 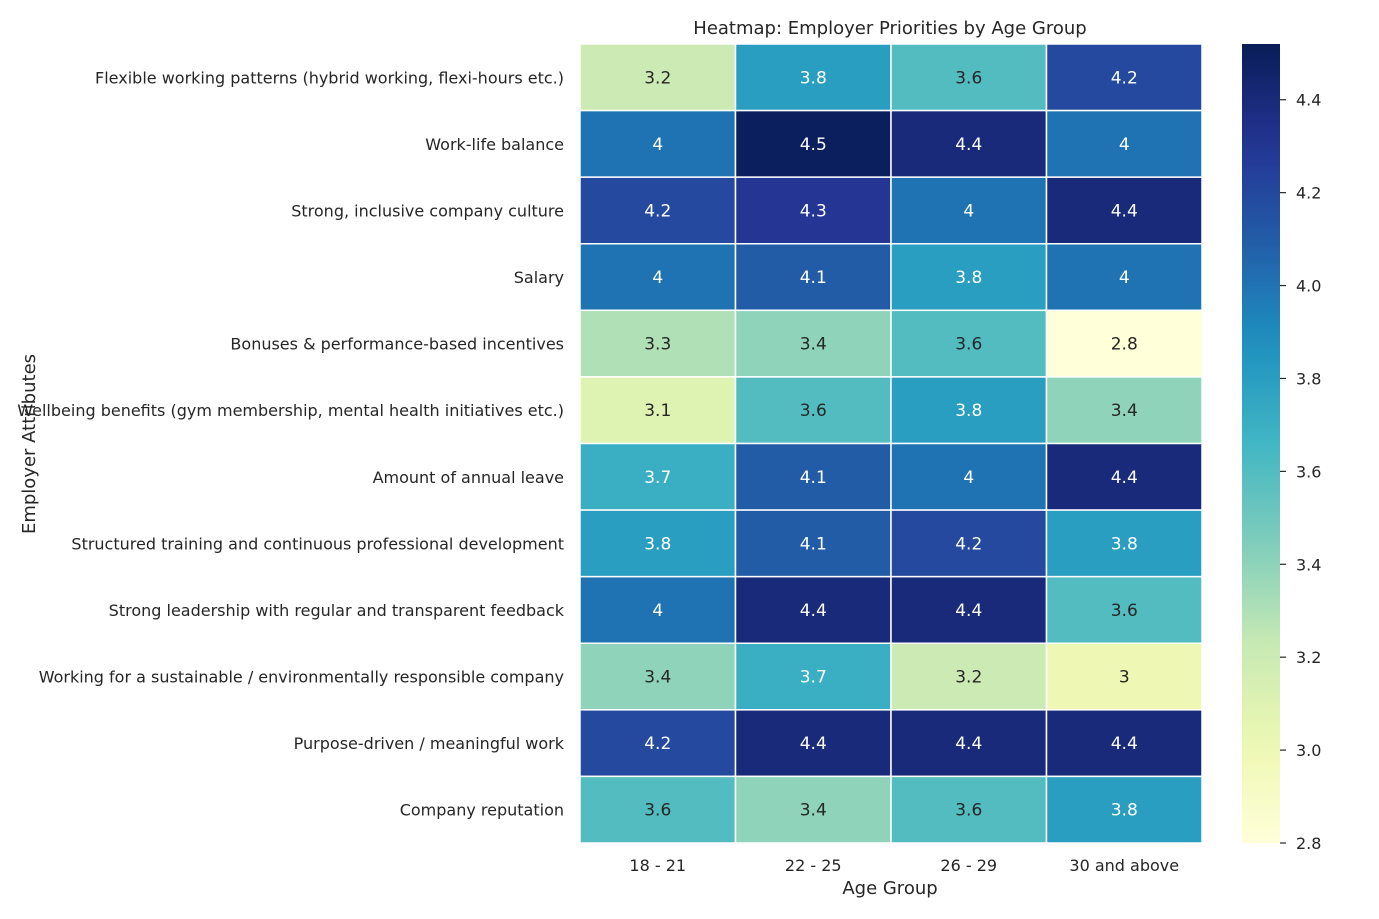 What do you see at coordinates (1308, 286) in the screenshot?
I see `colorbar-tick-label: 4.0` at bounding box center [1308, 286].